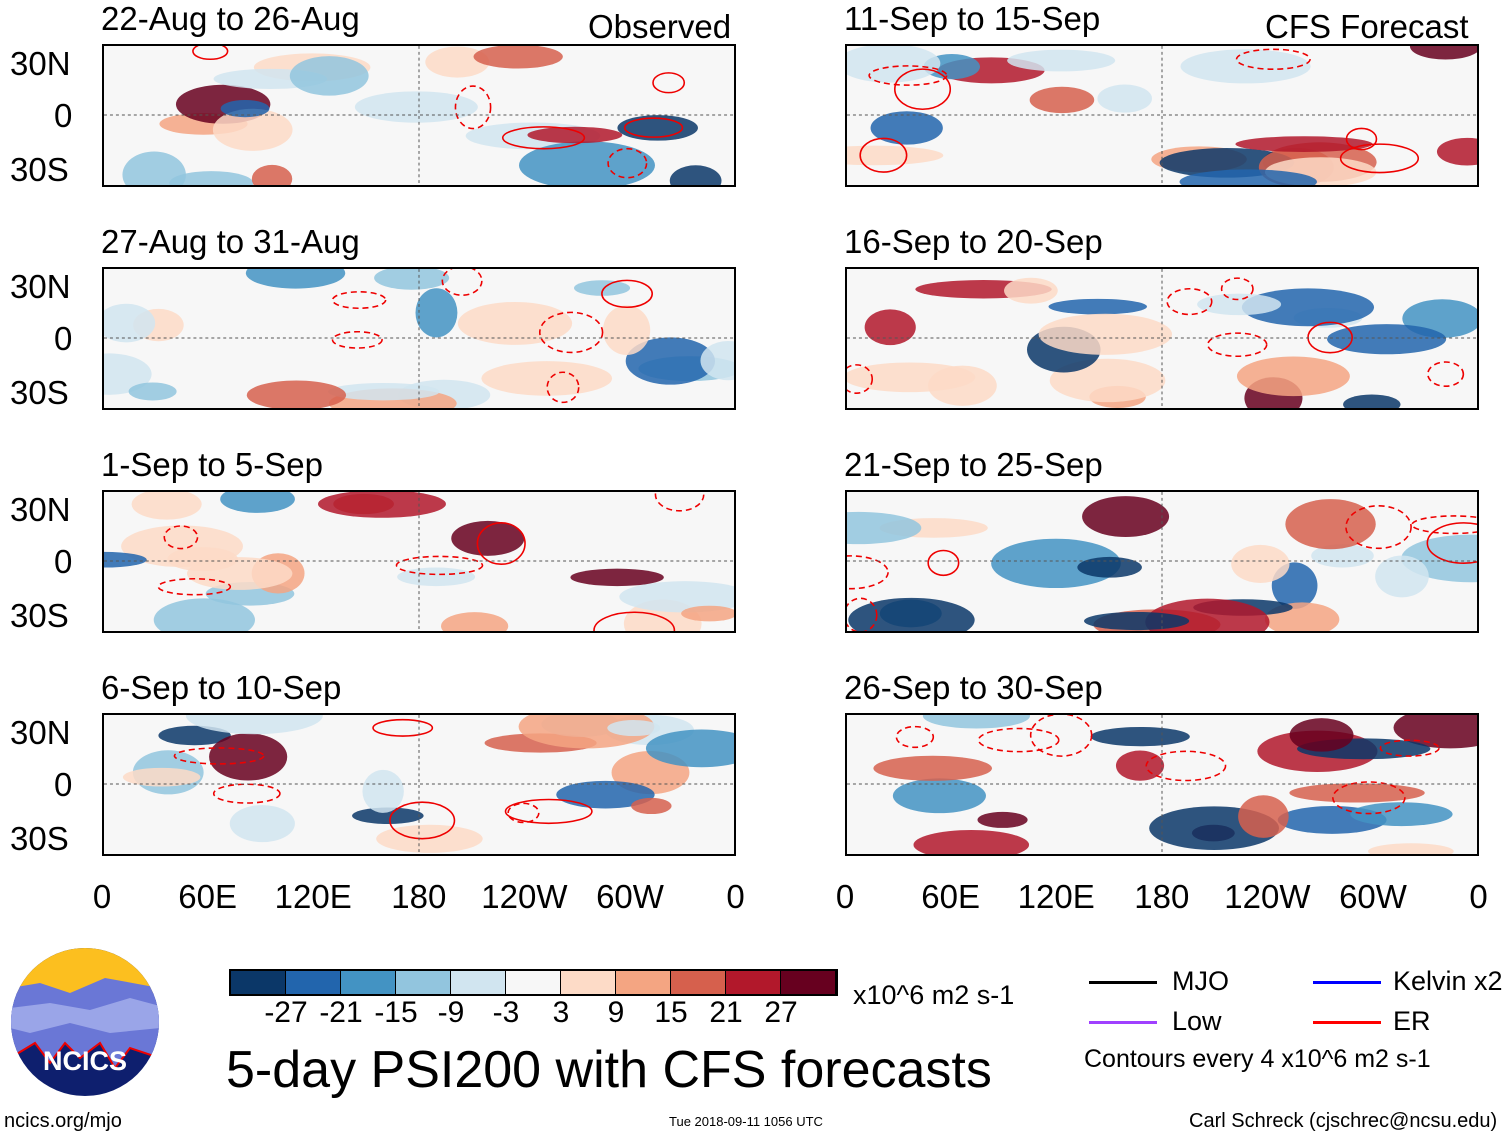 The image size is (1510, 1137). What do you see at coordinates (63, 784) in the screenshot?
I see `lat-tick-label: 0` at bounding box center [63, 784].